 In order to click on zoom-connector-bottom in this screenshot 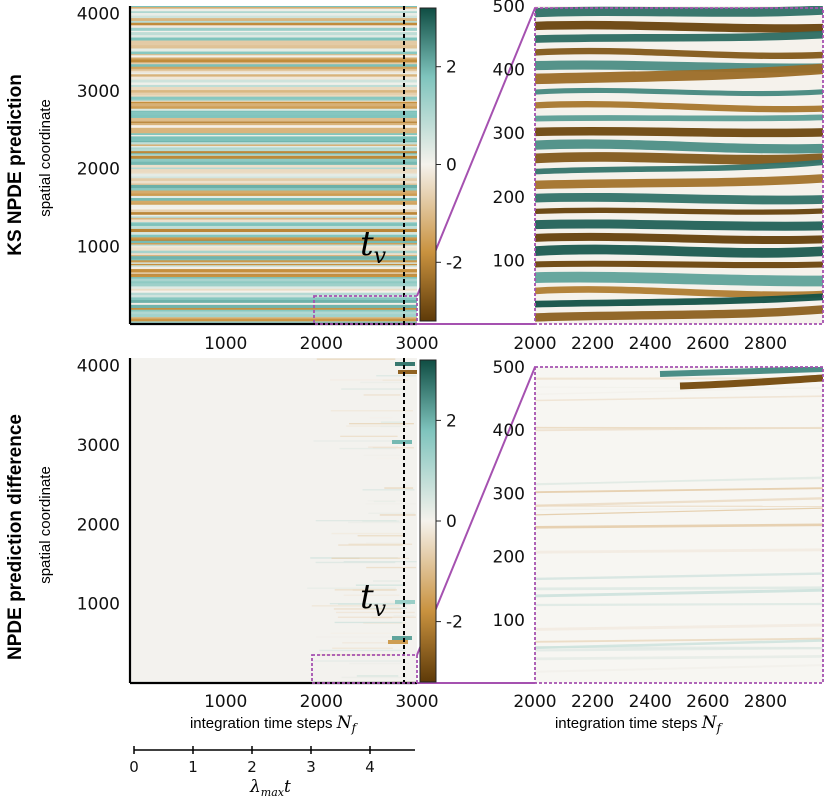, I will do `click(476, 525)`.